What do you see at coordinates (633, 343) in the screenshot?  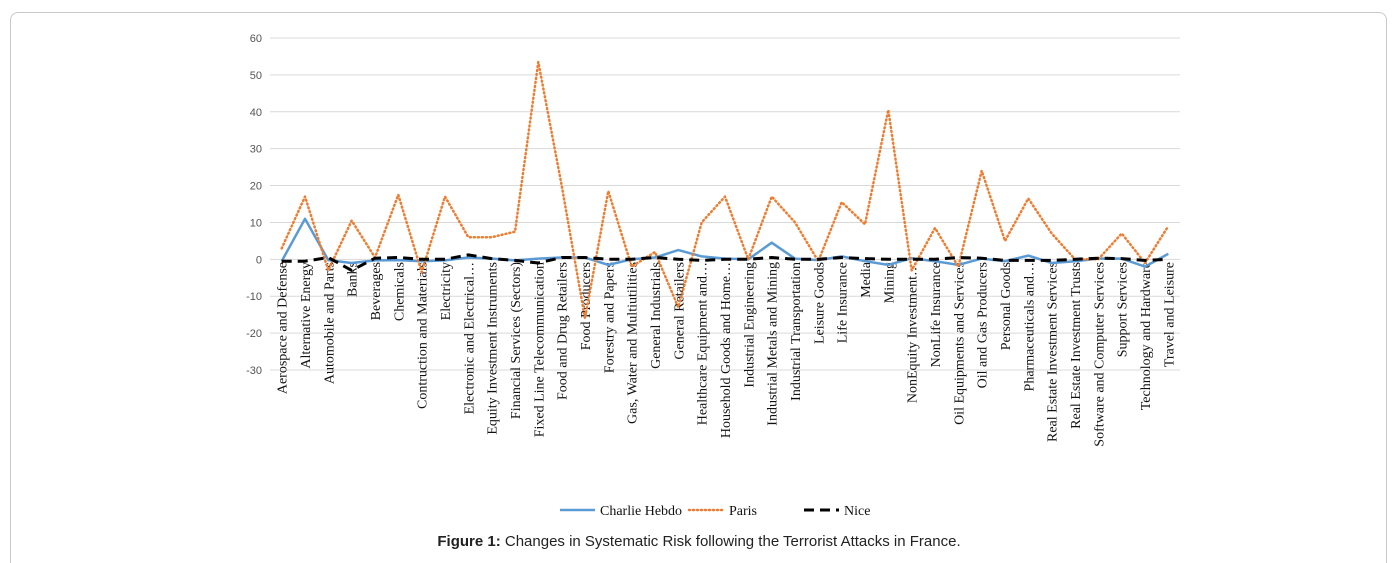 I see `x-tick-label: Gas, Water and Multiutilities` at bounding box center [633, 343].